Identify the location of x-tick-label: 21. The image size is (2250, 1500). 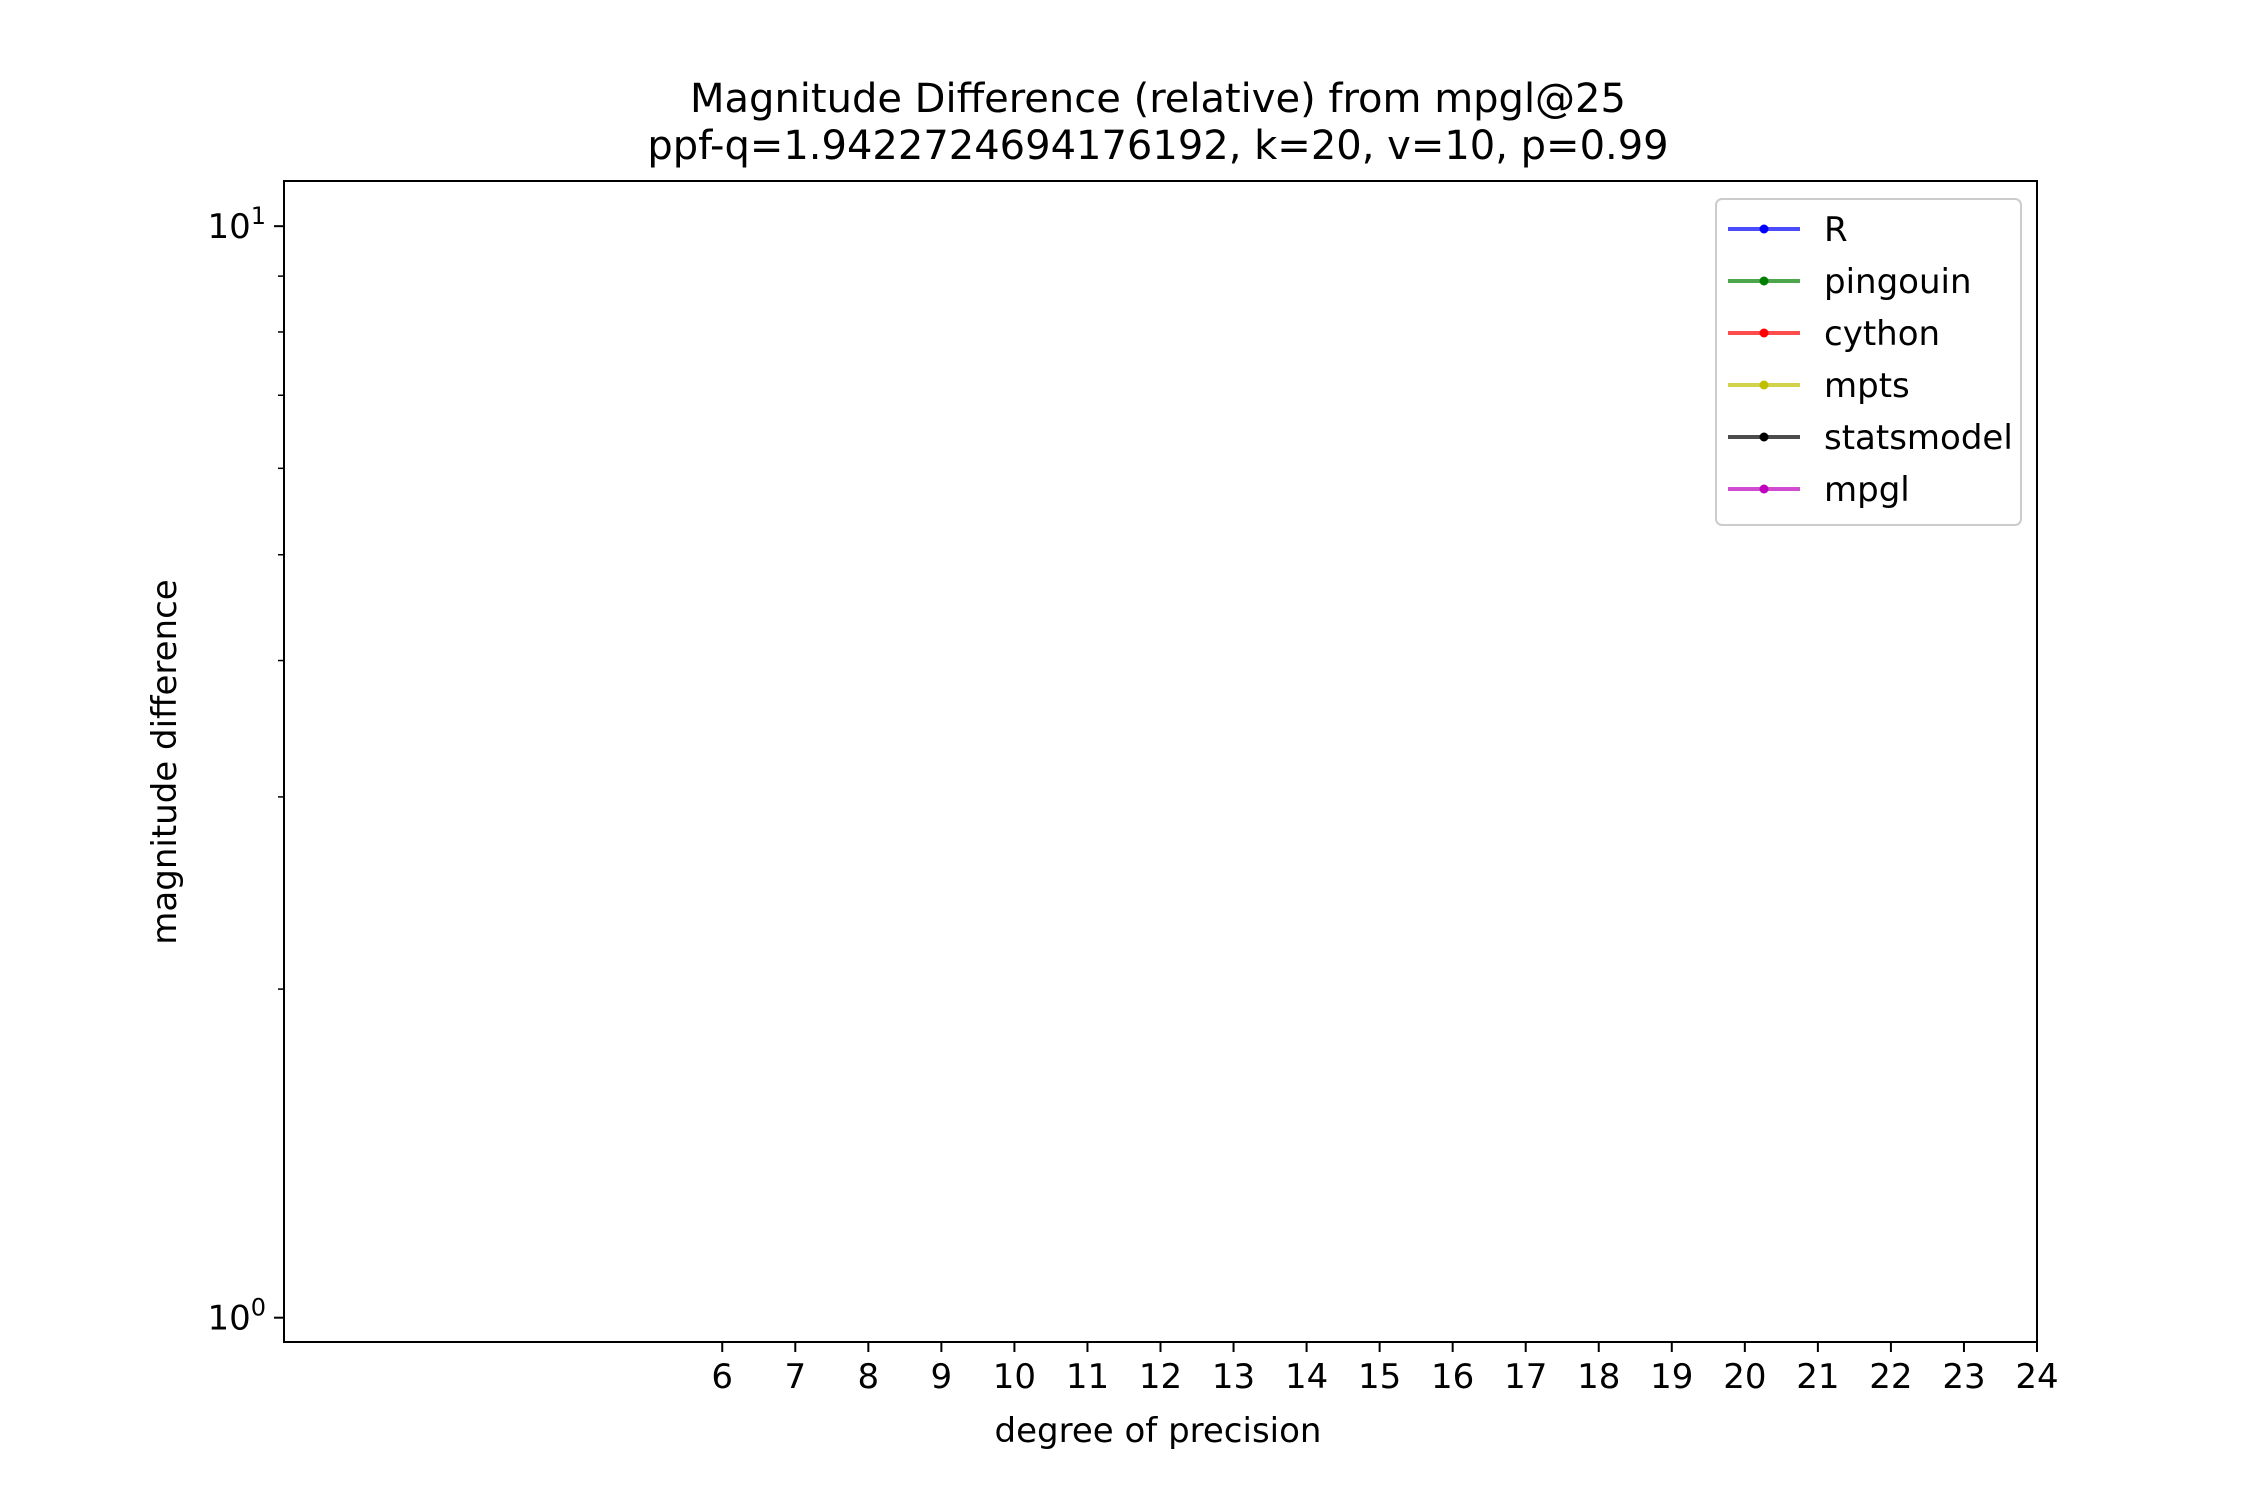
(1817, 1377).